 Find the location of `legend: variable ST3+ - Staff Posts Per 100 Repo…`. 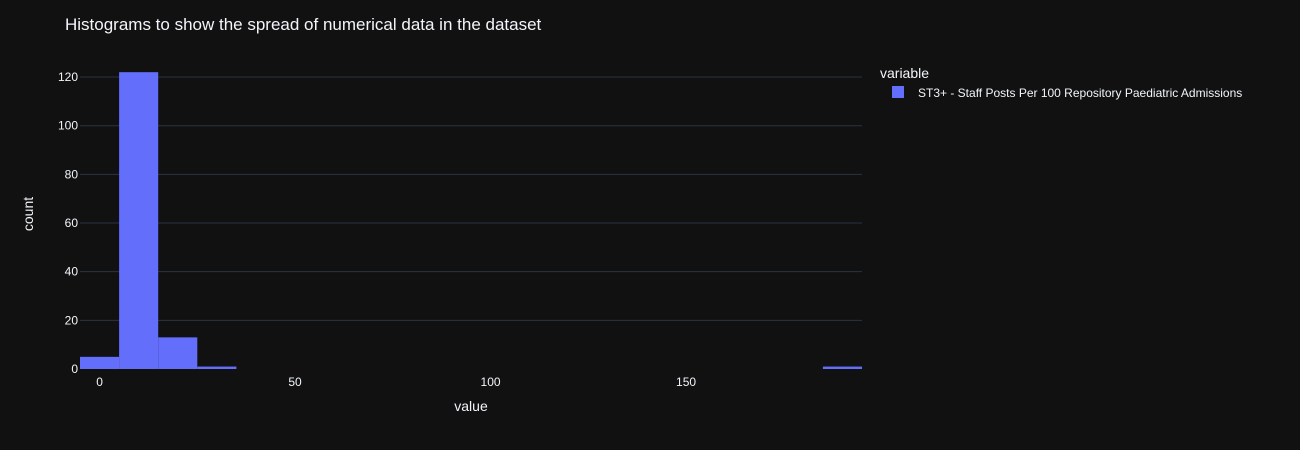

legend: variable ST3+ - Staff Posts Per 100 Repo… is located at coordinates (1061, 82).